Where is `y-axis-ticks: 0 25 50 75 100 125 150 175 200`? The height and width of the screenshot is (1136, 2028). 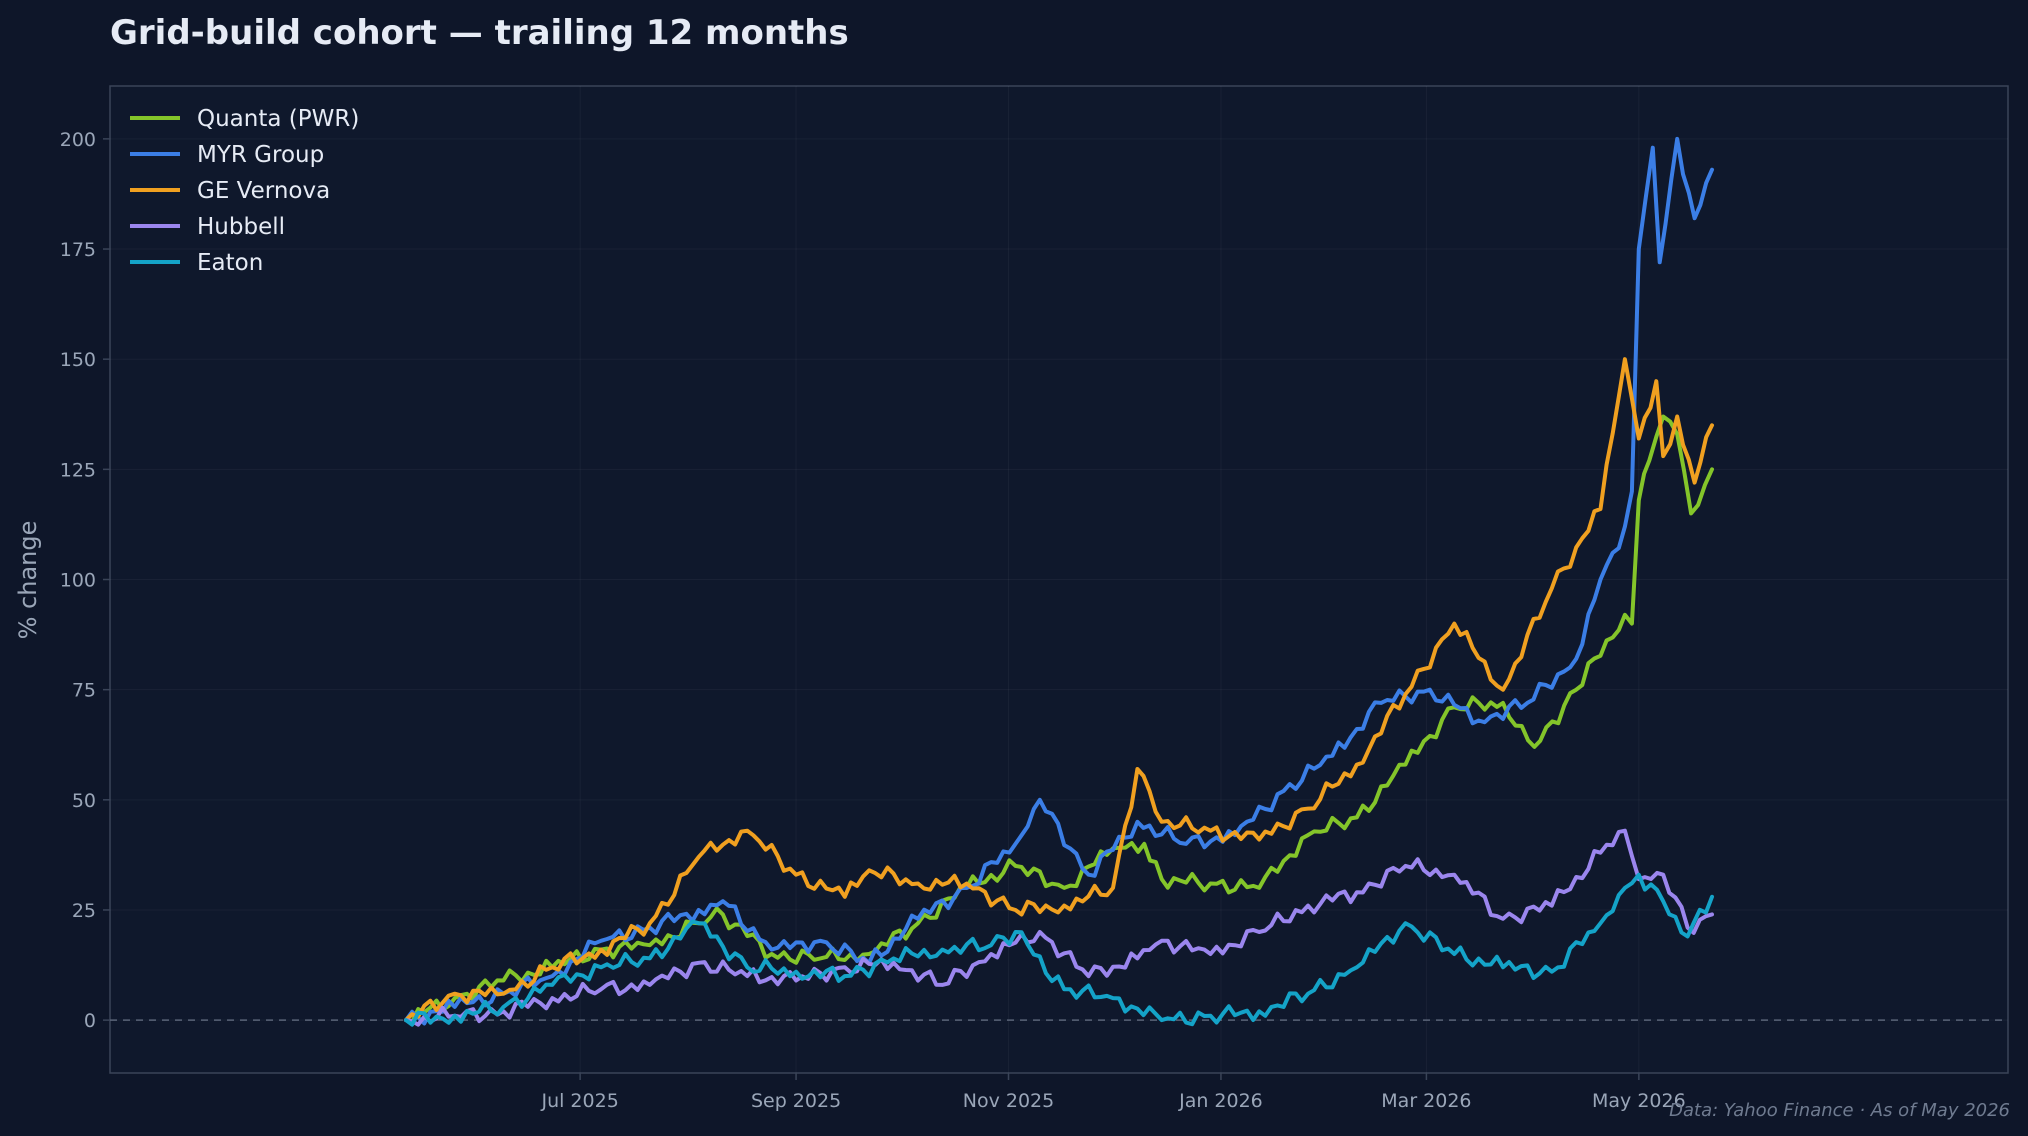 y-axis-ticks: 0 25 50 75 100 125 150 175 200 is located at coordinates (85, 580).